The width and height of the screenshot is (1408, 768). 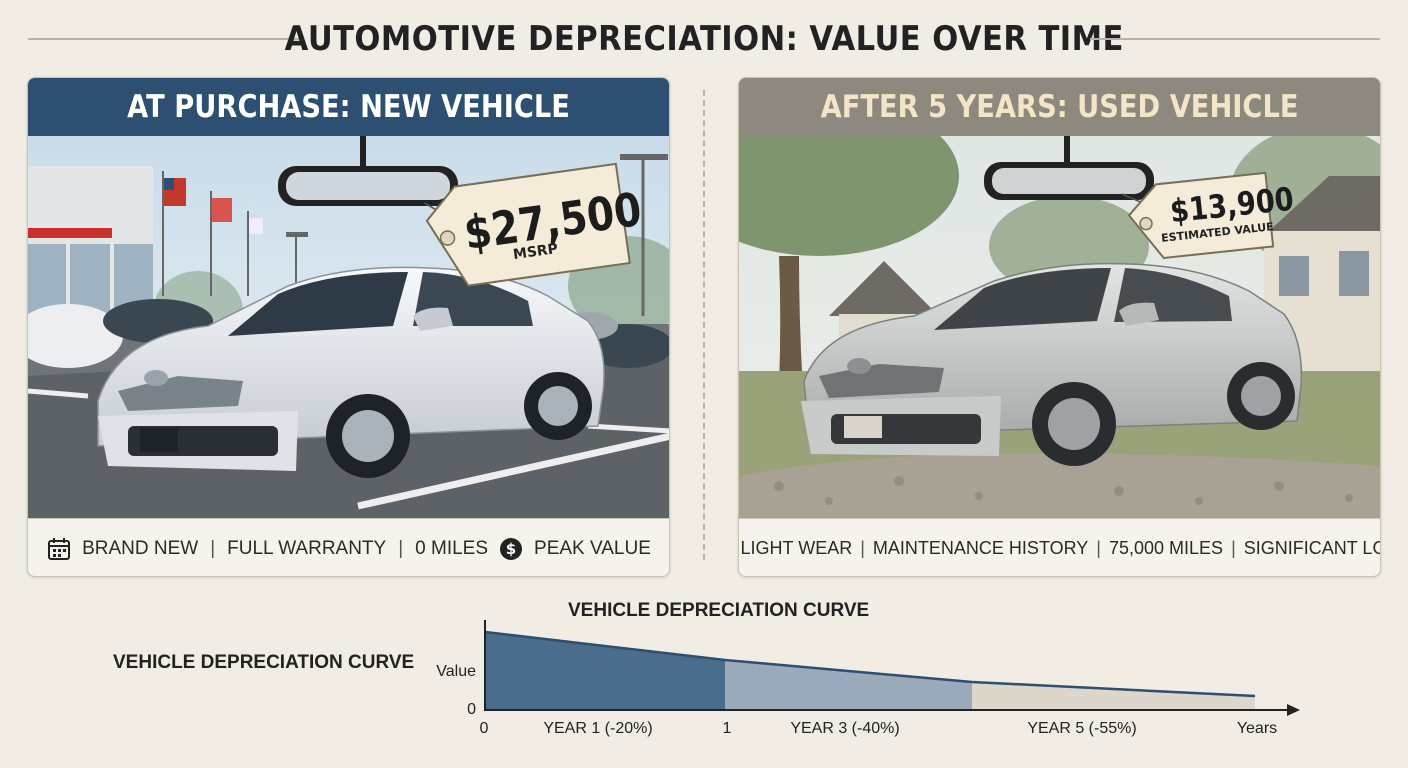 I want to click on panel-divider, so click(x=704, y=325).